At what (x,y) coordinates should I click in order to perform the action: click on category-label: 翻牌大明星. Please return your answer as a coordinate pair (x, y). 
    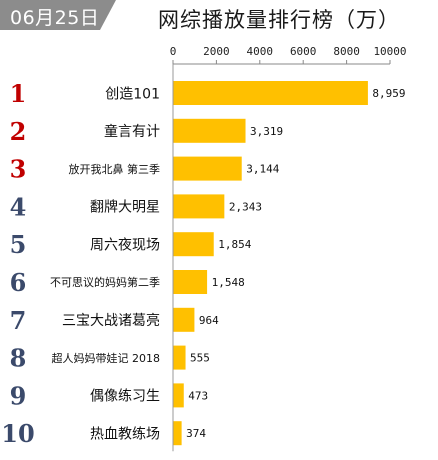
    Looking at the image, I should click on (125, 207).